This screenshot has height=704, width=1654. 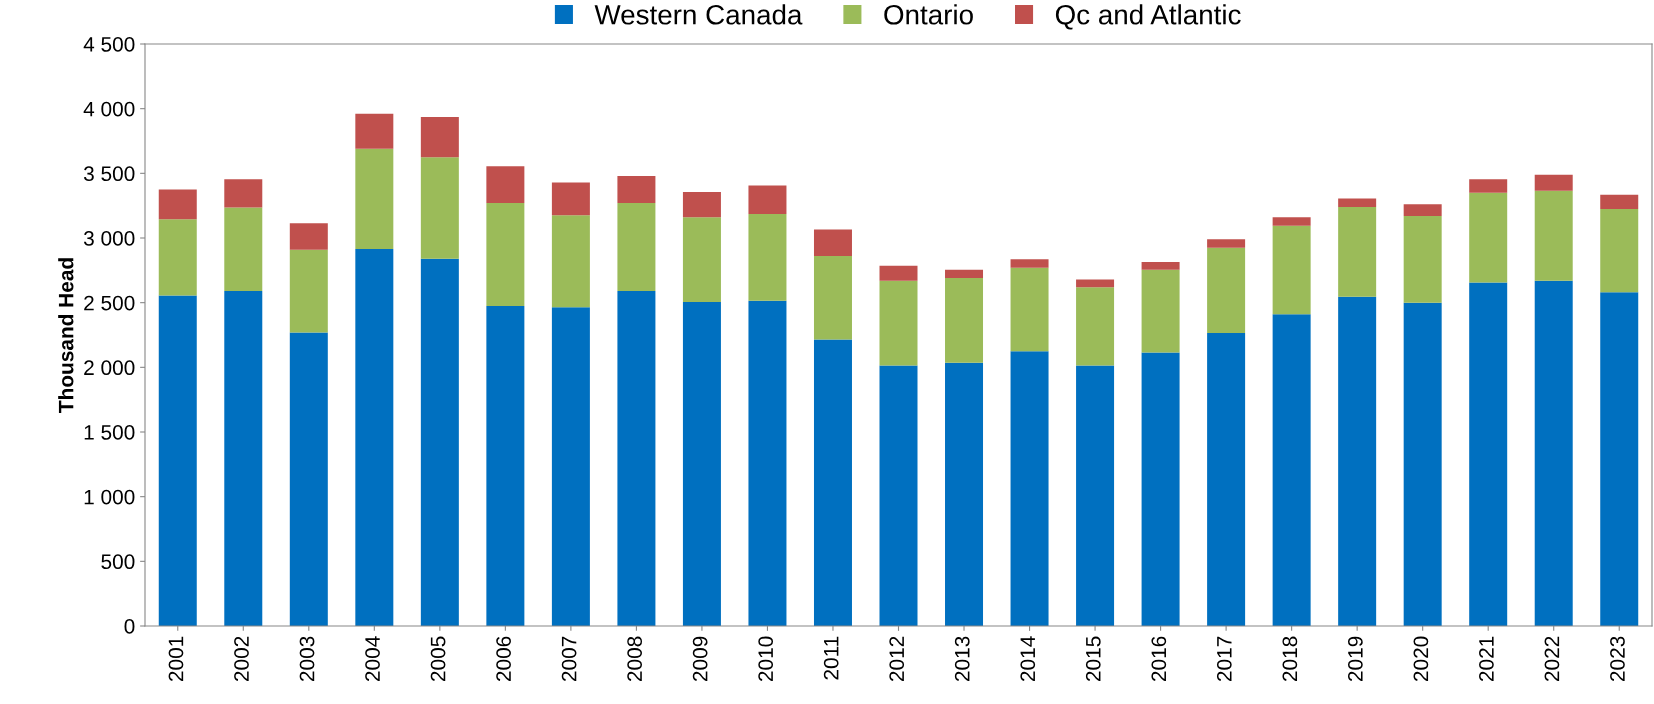 What do you see at coordinates (962, 659) in the screenshot?
I see `x-tick-label: 2013` at bounding box center [962, 659].